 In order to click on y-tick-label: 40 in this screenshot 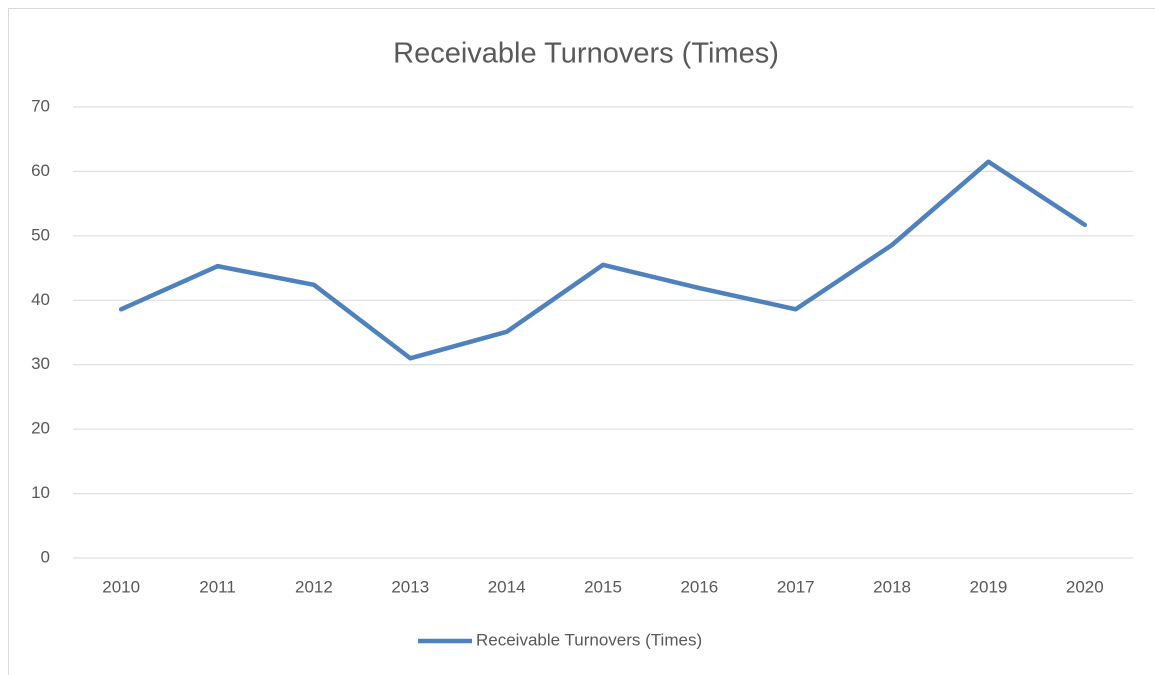, I will do `click(40, 299)`.